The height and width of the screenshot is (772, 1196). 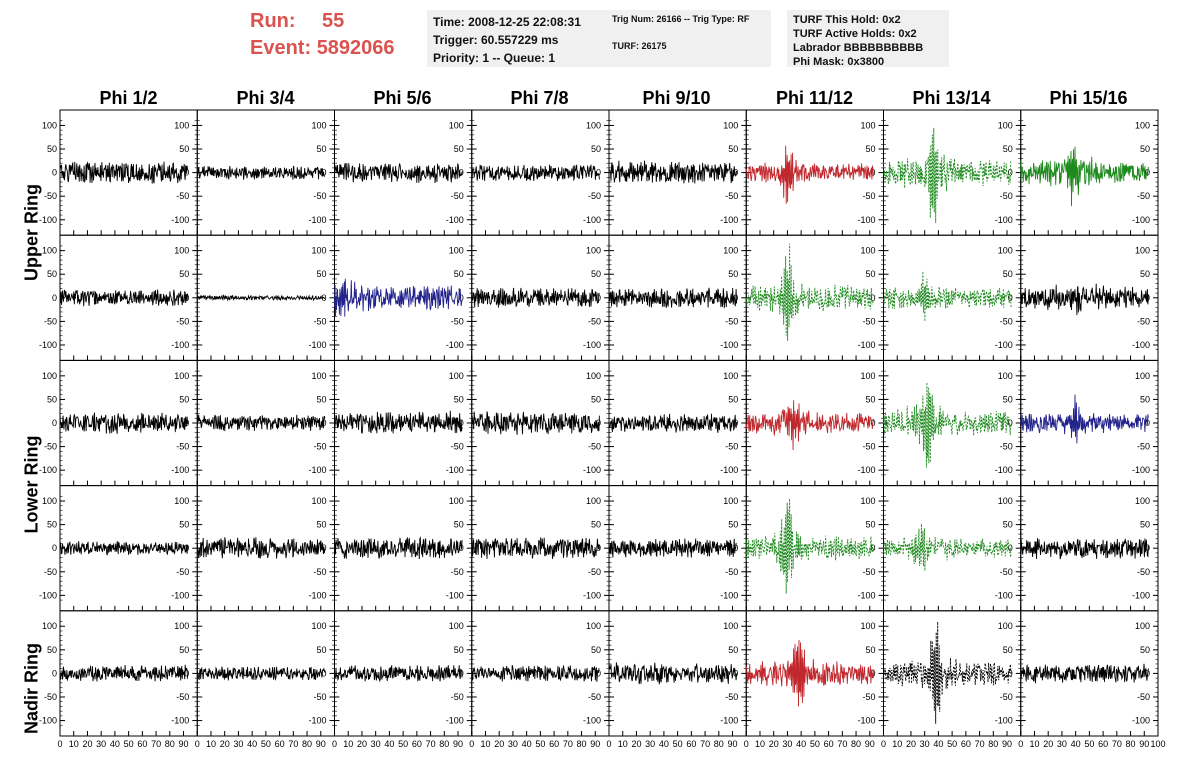 What do you see at coordinates (535, 673) in the screenshot?
I see `waveform-r4-c3` at bounding box center [535, 673].